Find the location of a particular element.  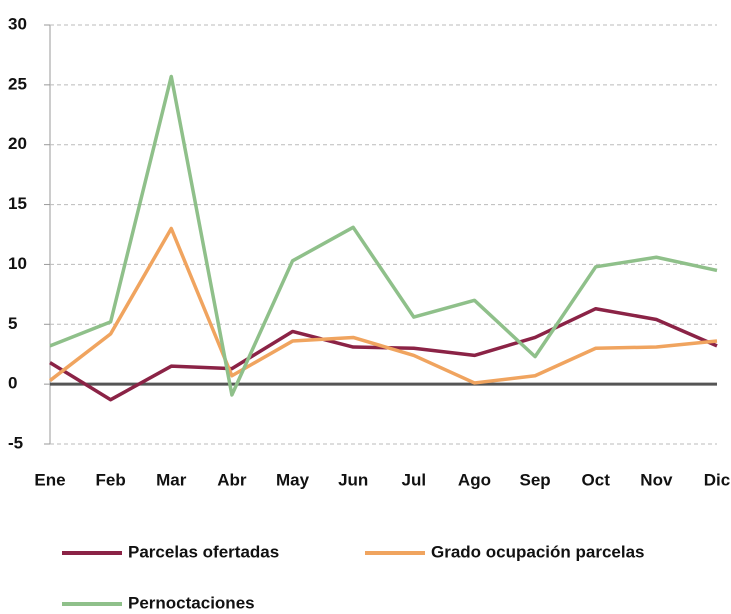

x-tick-label: Abr is located at coordinates (232, 479).